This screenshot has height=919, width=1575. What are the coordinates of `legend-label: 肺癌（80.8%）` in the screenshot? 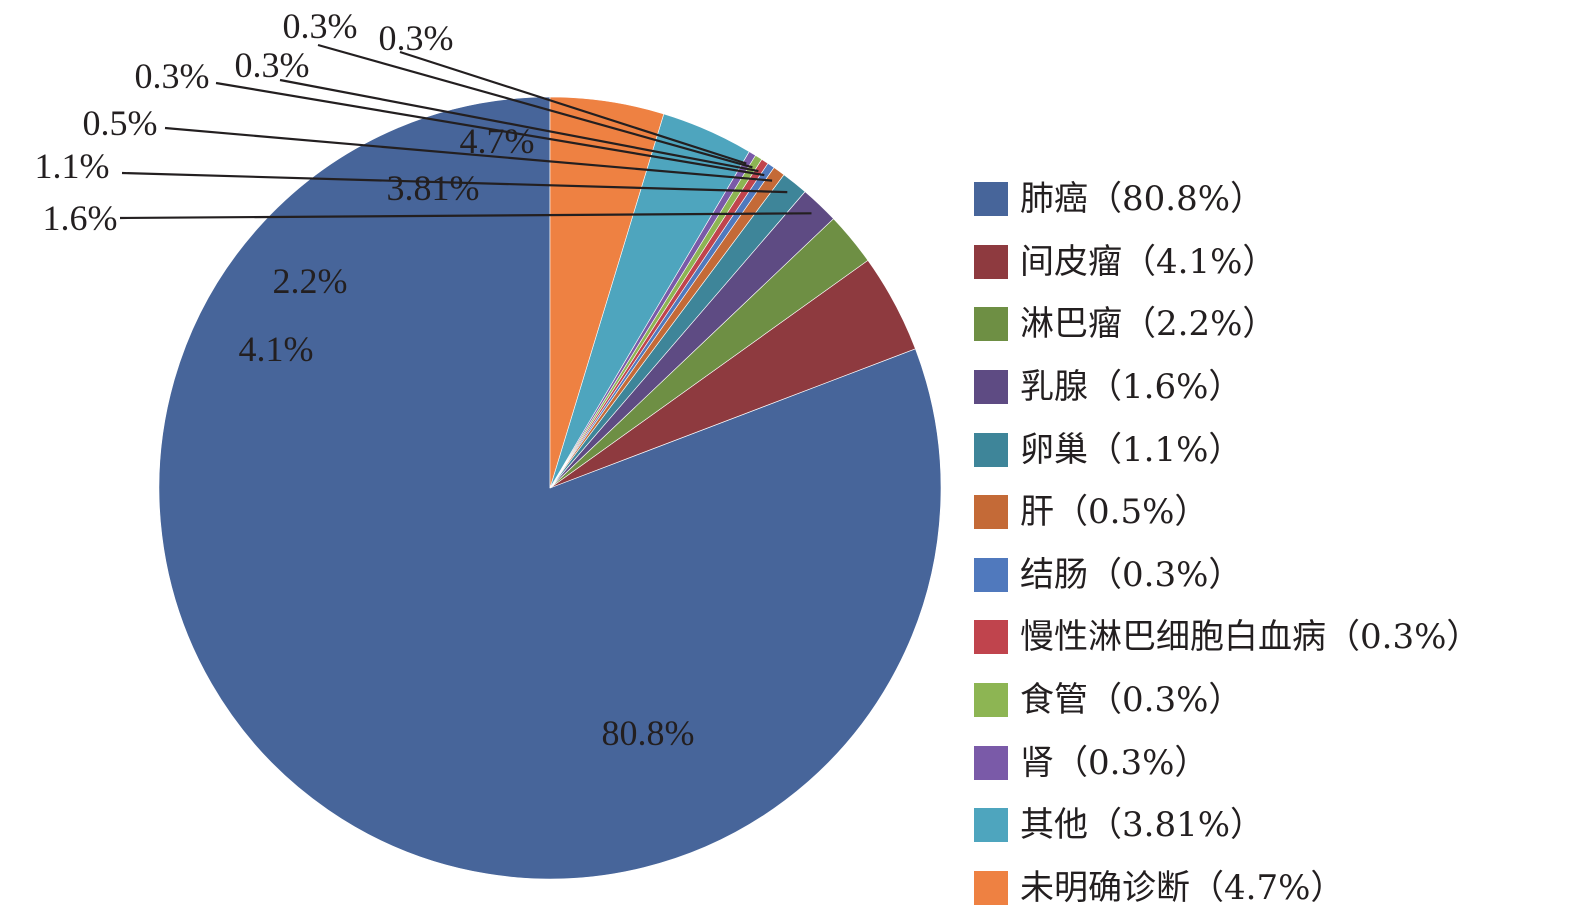 It's located at (1142, 199).